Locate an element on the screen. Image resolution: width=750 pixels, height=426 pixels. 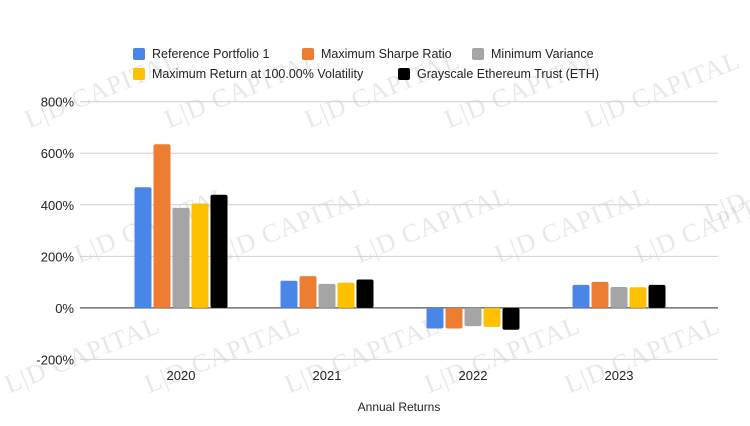
legend-item-min-variance: Minimum Variance is located at coordinates (533, 54).